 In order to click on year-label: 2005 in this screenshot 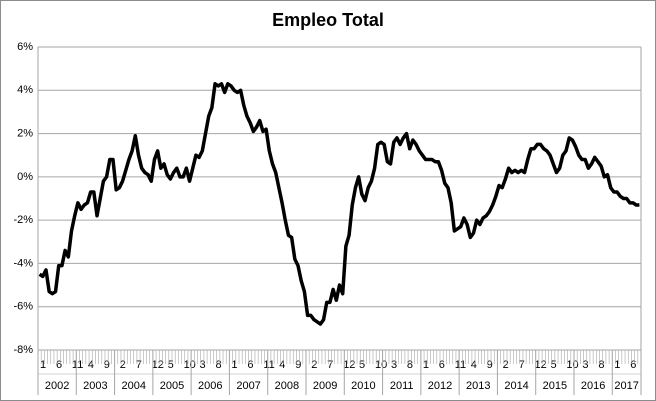, I will do `click(172, 386)`.